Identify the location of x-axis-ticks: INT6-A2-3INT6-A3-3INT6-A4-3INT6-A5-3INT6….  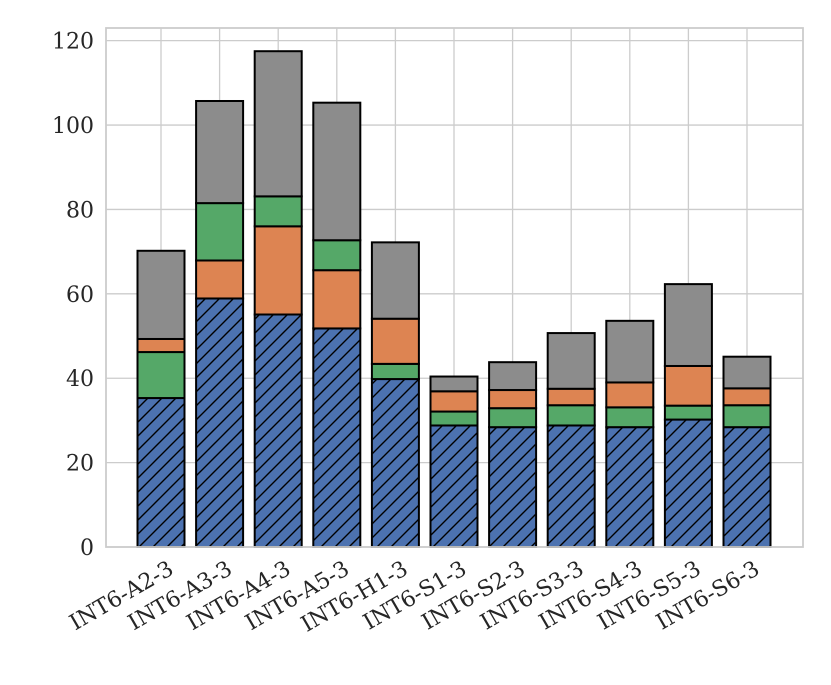
(415, 597).